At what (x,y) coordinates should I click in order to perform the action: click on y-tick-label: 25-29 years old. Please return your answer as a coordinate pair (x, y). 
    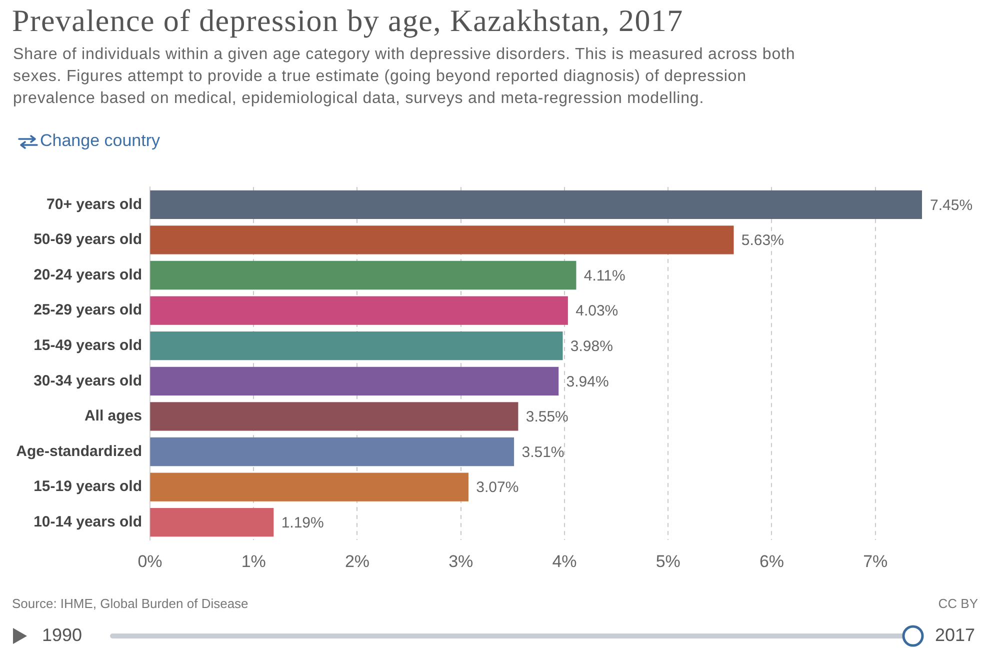
    Looking at the image, I should click on (88, 310).